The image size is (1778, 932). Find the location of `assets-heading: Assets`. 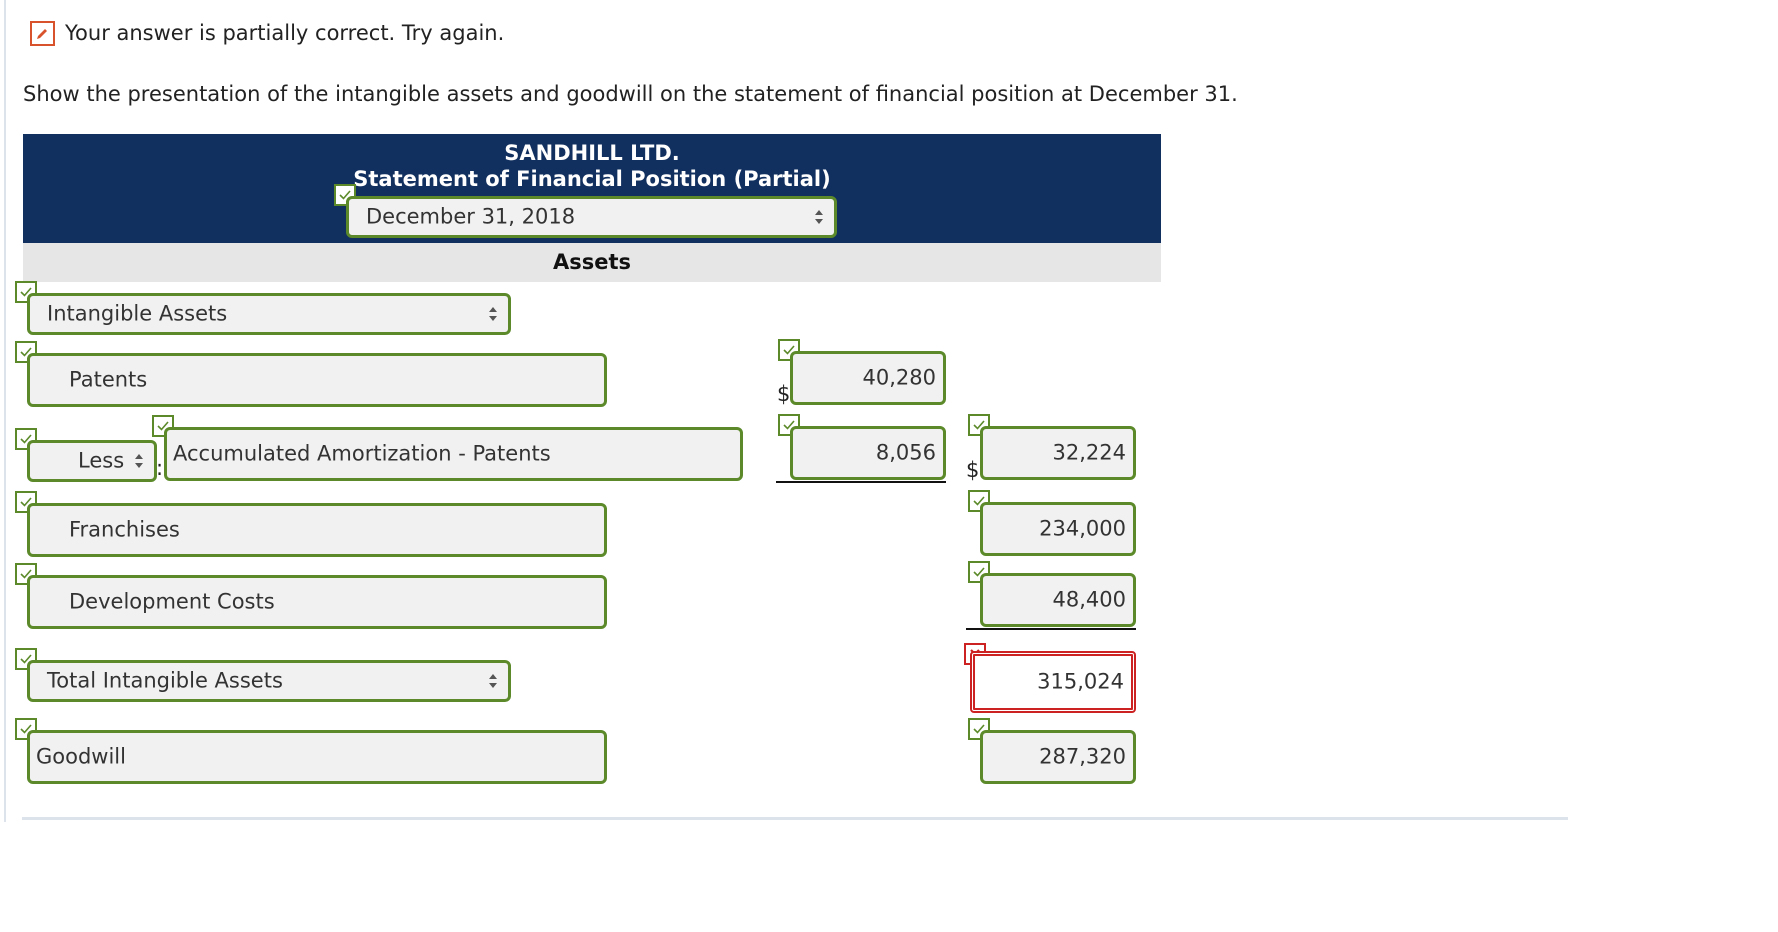

assets-heading: Assets is located at coordinates (592, 262).